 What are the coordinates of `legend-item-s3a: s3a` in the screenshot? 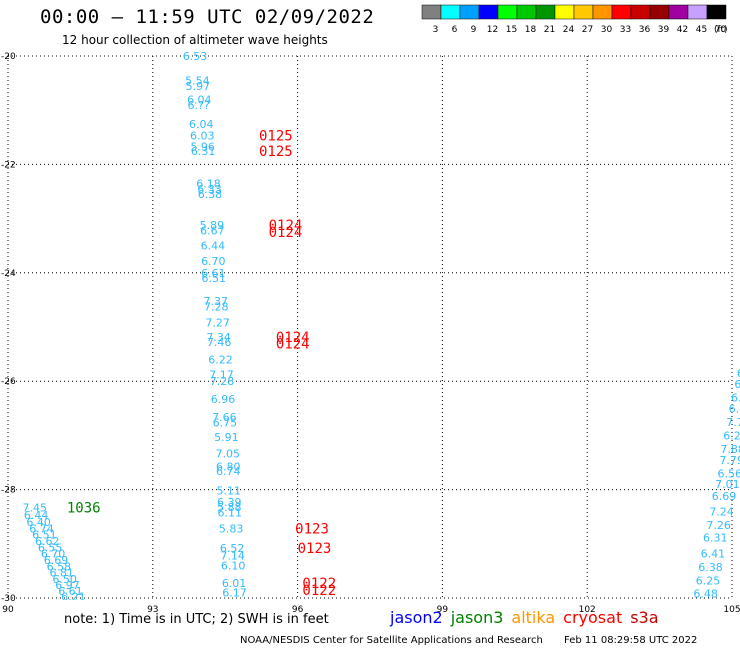 It's located at (644, 617).